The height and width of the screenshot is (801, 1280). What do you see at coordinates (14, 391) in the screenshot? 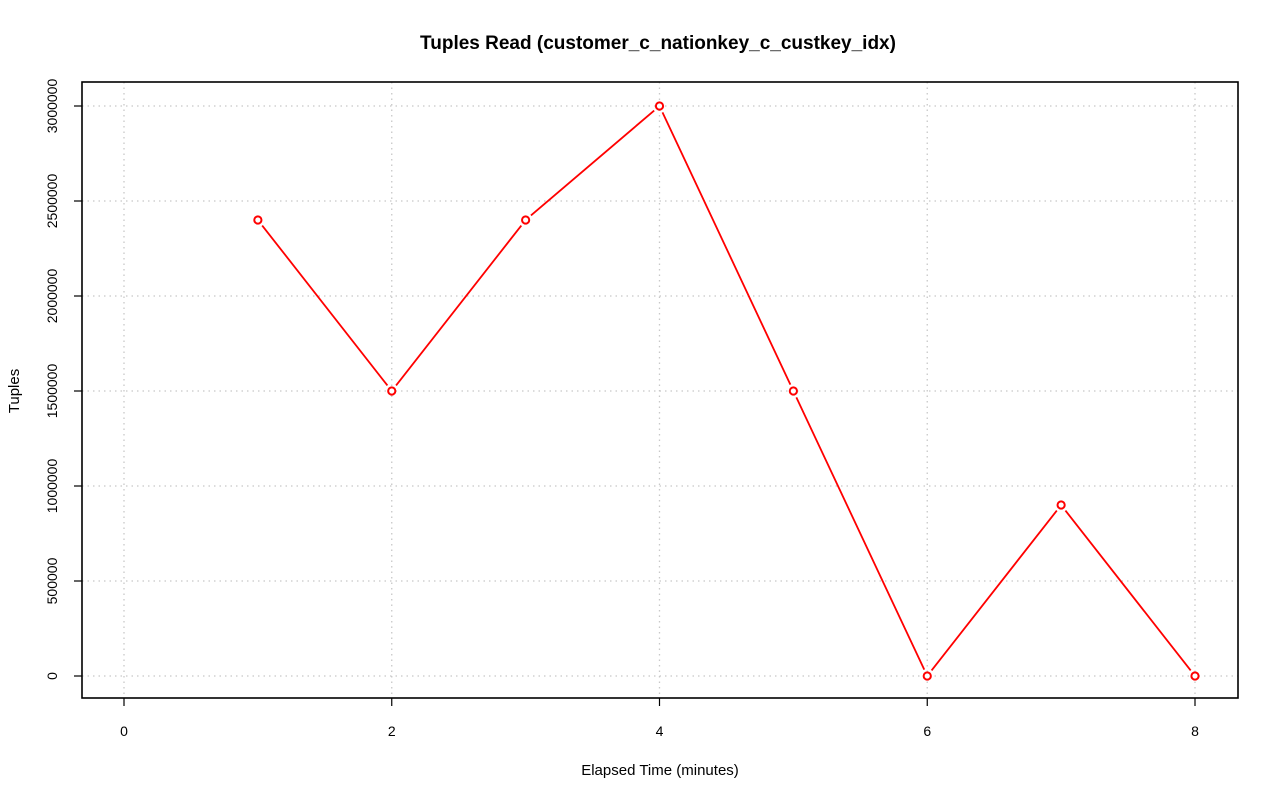
I see `y-axis-label: Tuples` at bounding box center [14, 391].